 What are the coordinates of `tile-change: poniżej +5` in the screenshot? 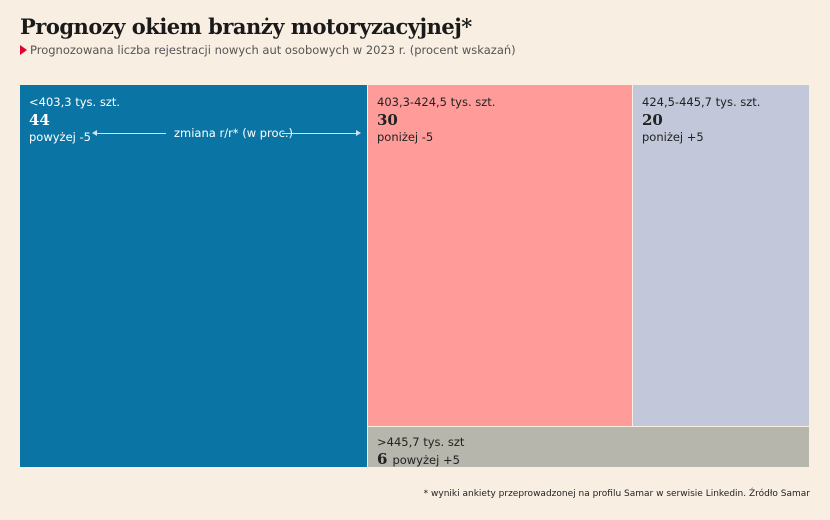 It's located at (673, 137).